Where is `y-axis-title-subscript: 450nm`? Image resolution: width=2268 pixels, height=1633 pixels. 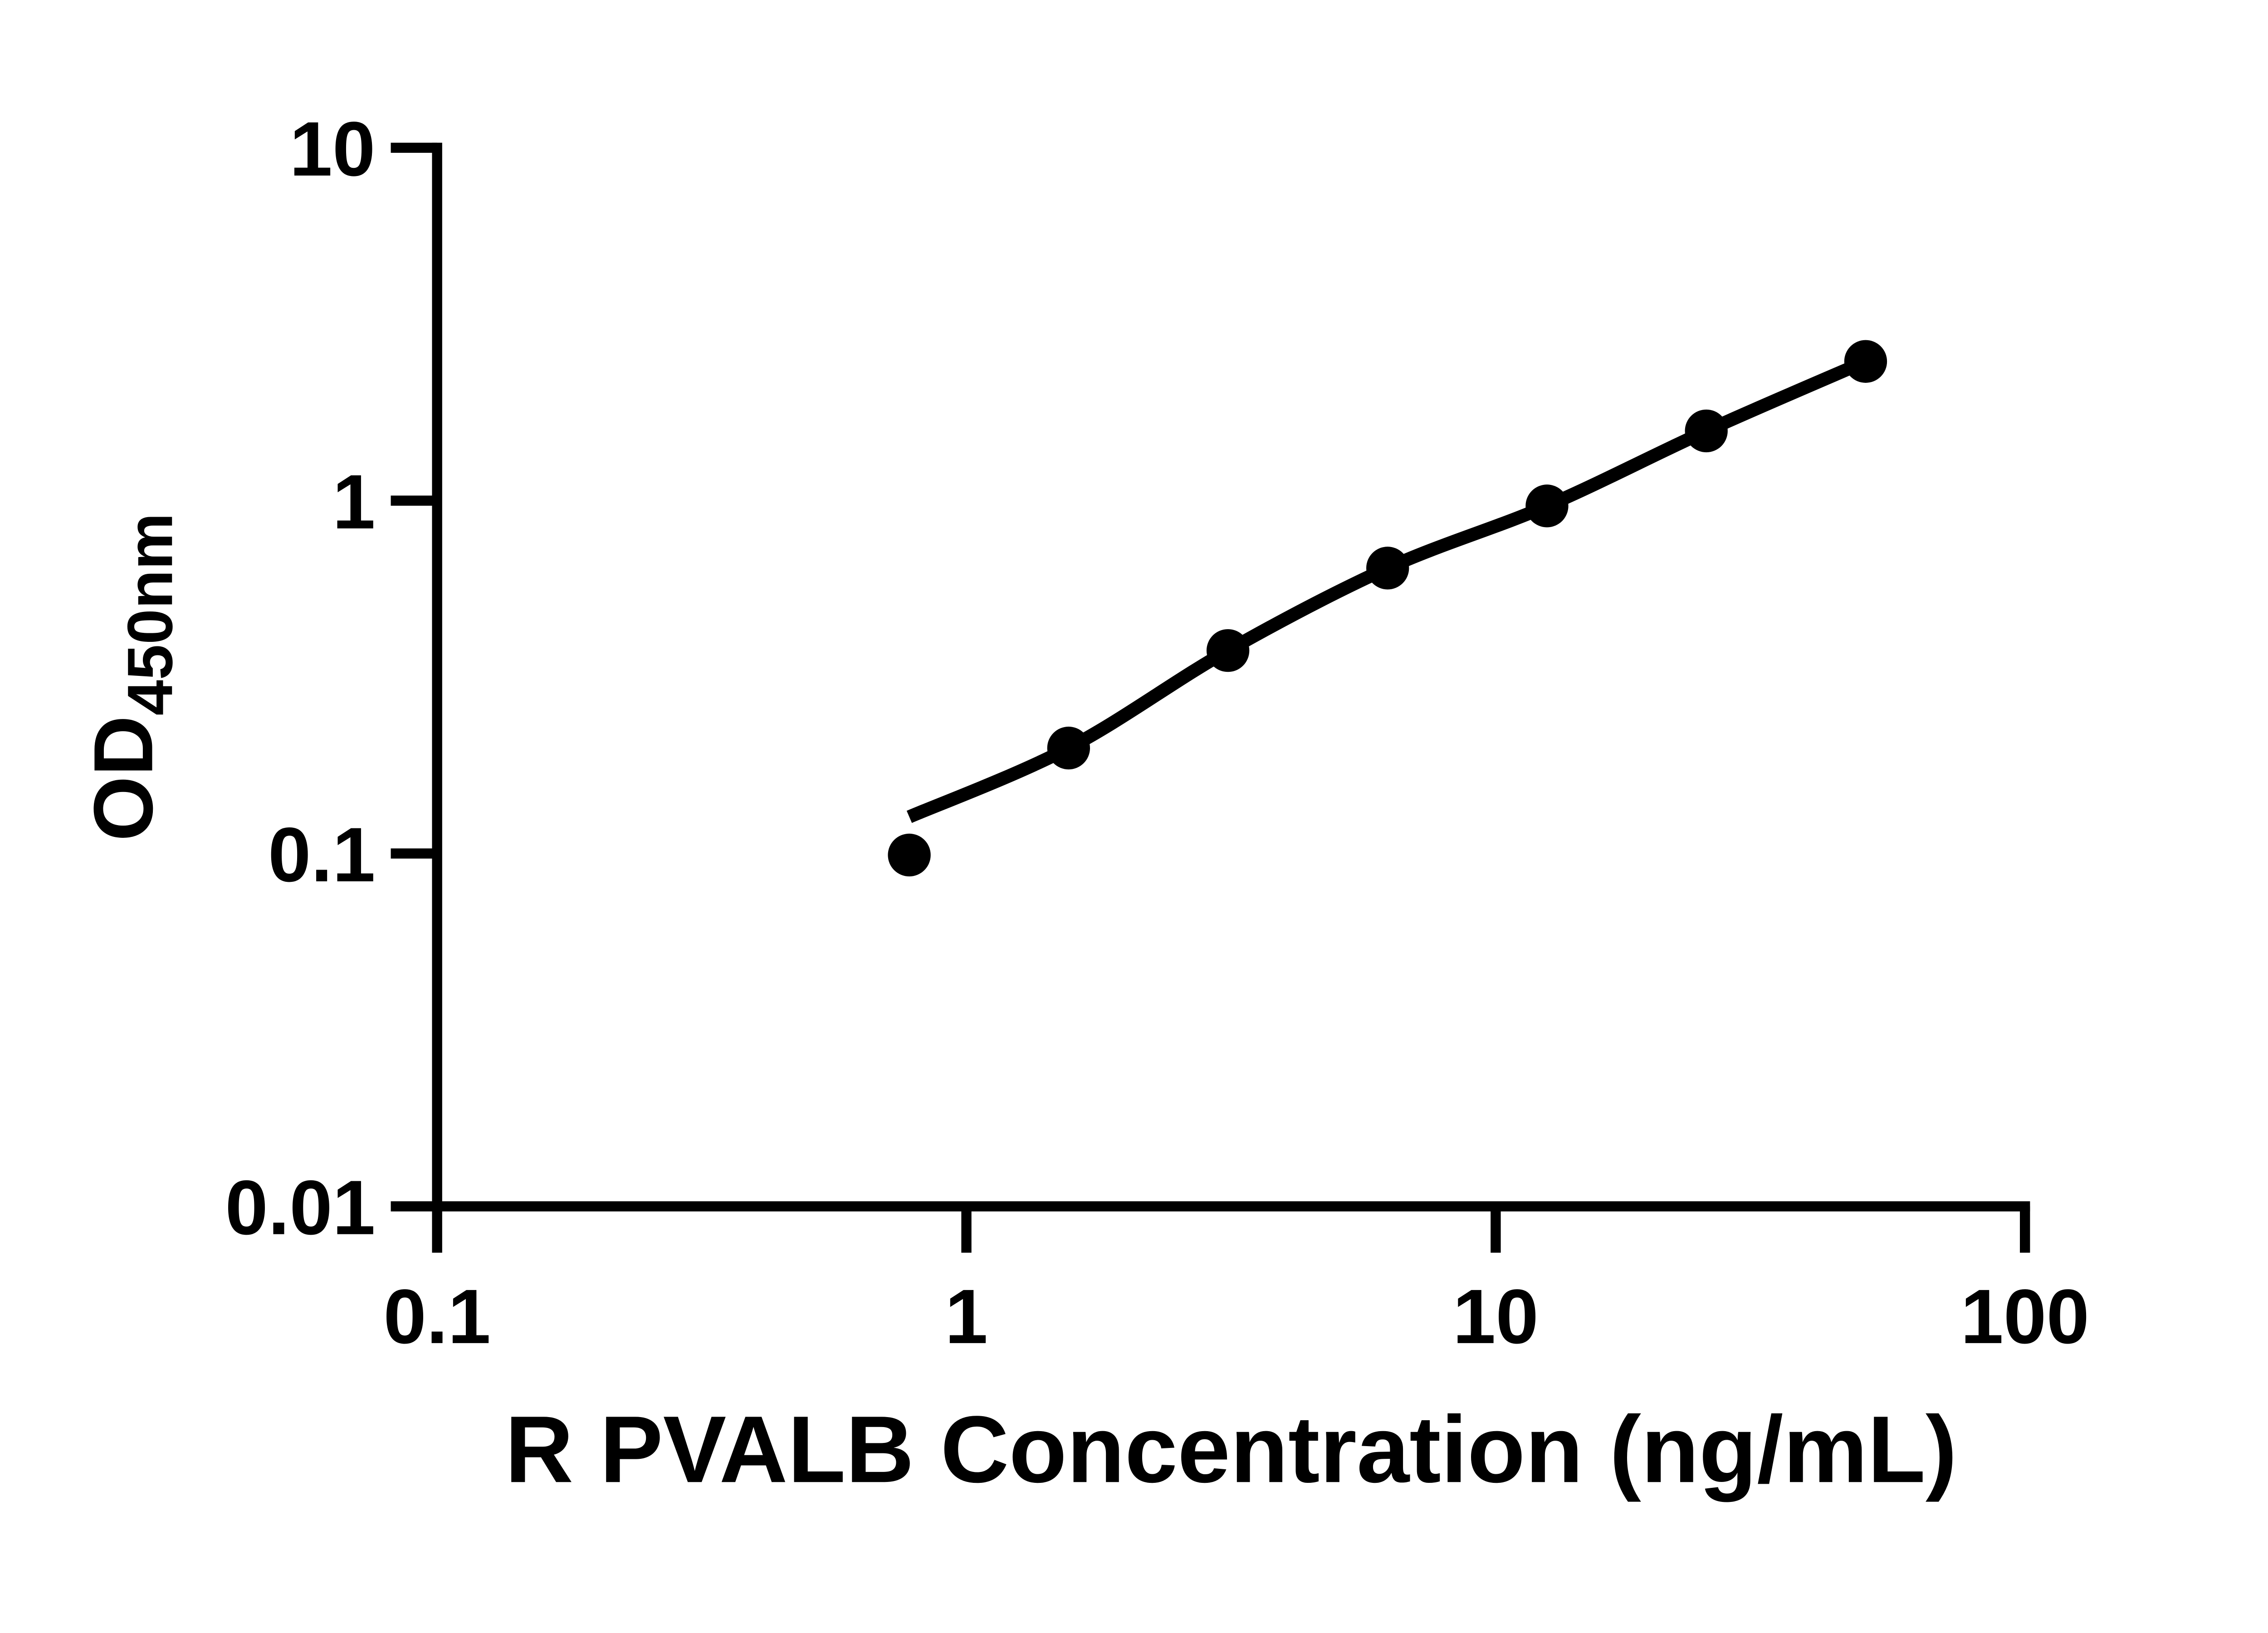
y-axis-title-subscript: 450nm is located at coordinates (150, 614).